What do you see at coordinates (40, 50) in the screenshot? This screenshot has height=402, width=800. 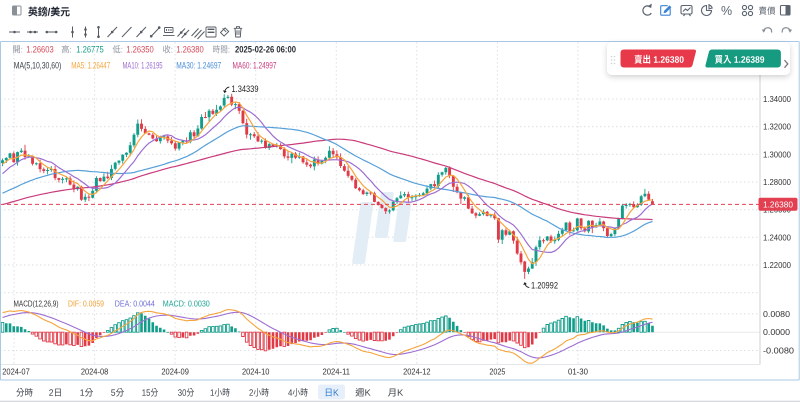 I see `svg-text: 1.26603` at bounding box center [40, 50].